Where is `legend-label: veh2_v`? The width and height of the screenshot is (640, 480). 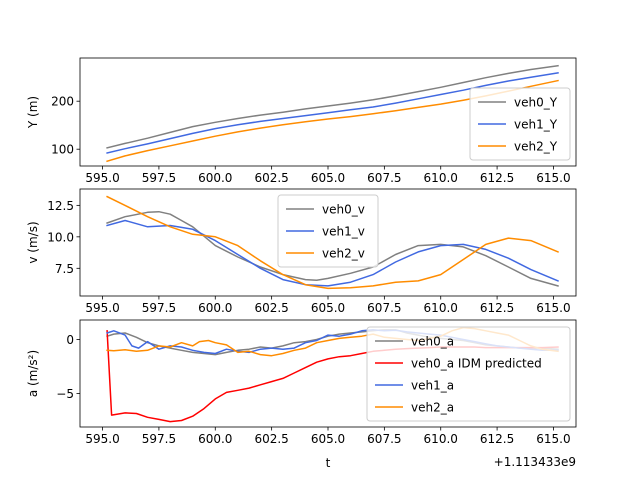 legend-label: veh2_v is located at coordinates (343, 254).